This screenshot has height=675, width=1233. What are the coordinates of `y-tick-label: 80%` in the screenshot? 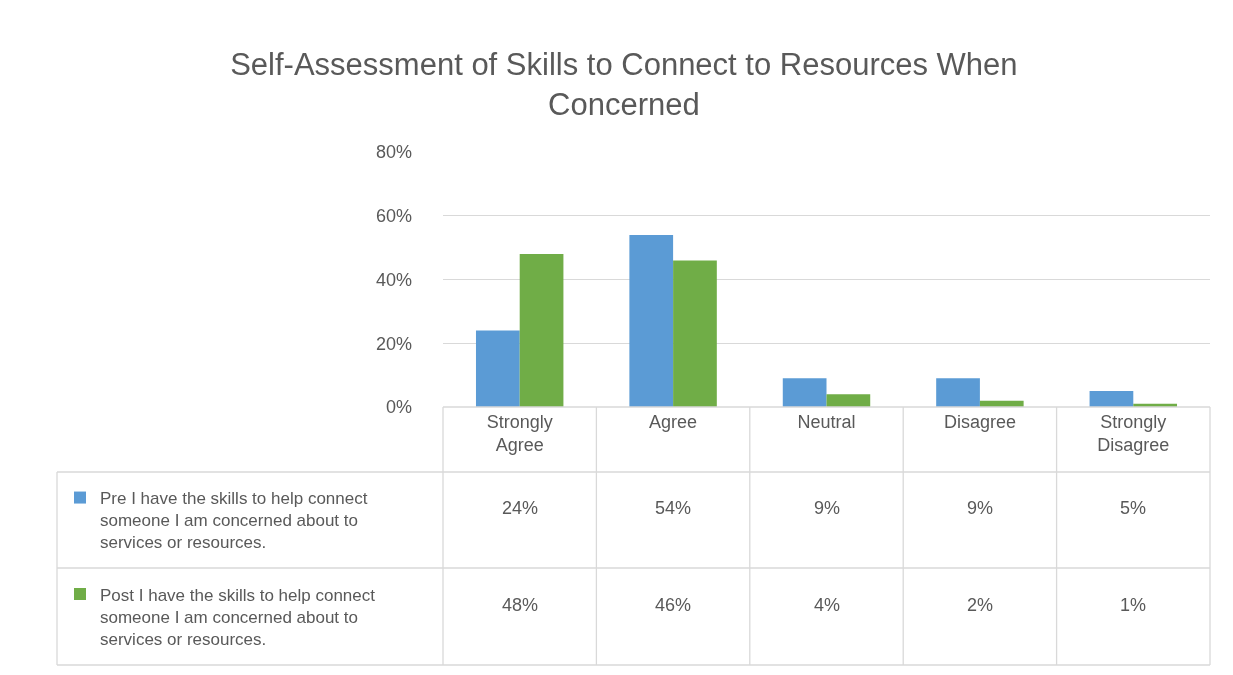 It's located at (393, 152).